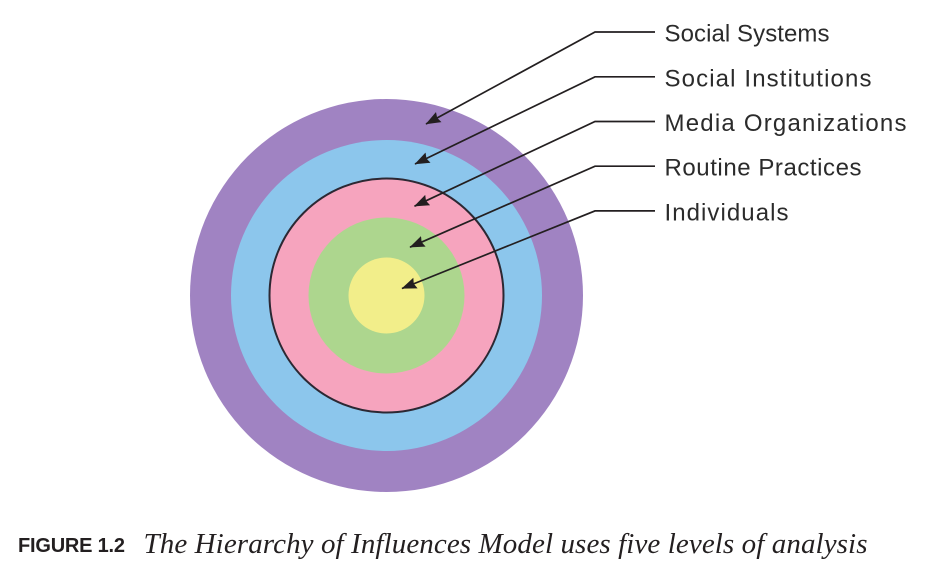 The width and height of the screenshot is (932, 581). I want to click on svg-text: Individuals, so click(727, 212).